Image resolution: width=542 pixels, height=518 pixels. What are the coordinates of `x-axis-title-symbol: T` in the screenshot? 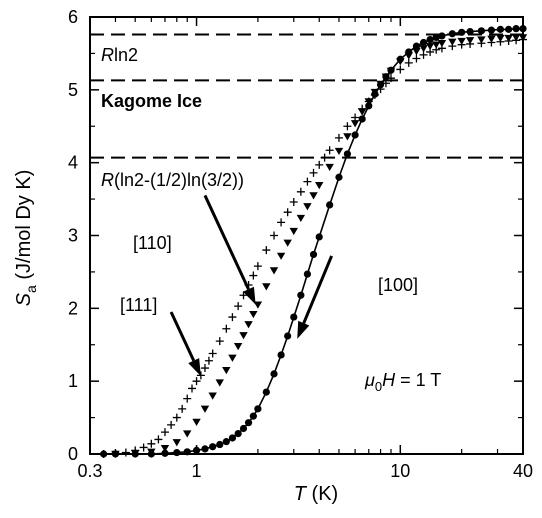 It's located at (301, 494).